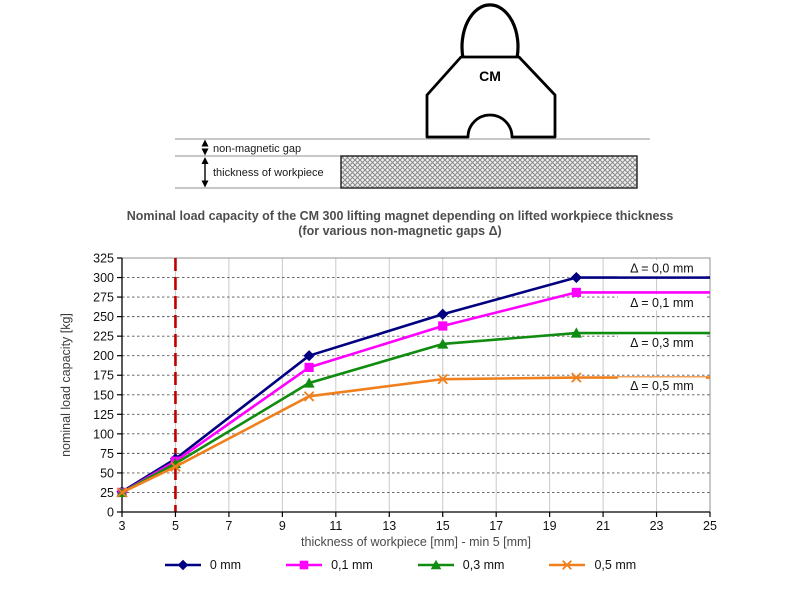 The width and height of the screenshot is (800, 600). Describe the element at coordinates (490, 31) in the screenshot. I see `lifting-eye-icon` at that location.